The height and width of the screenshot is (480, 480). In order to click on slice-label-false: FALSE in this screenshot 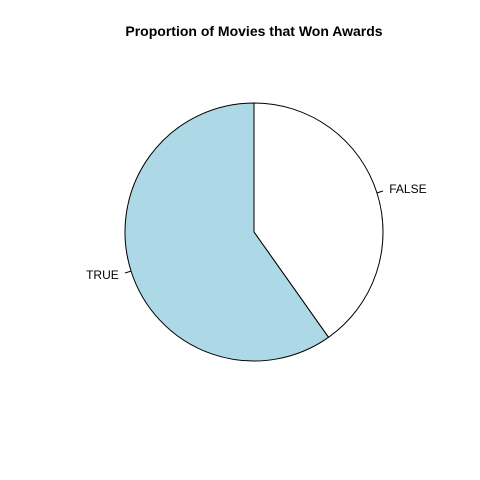, I will do `click(407, 189)`.